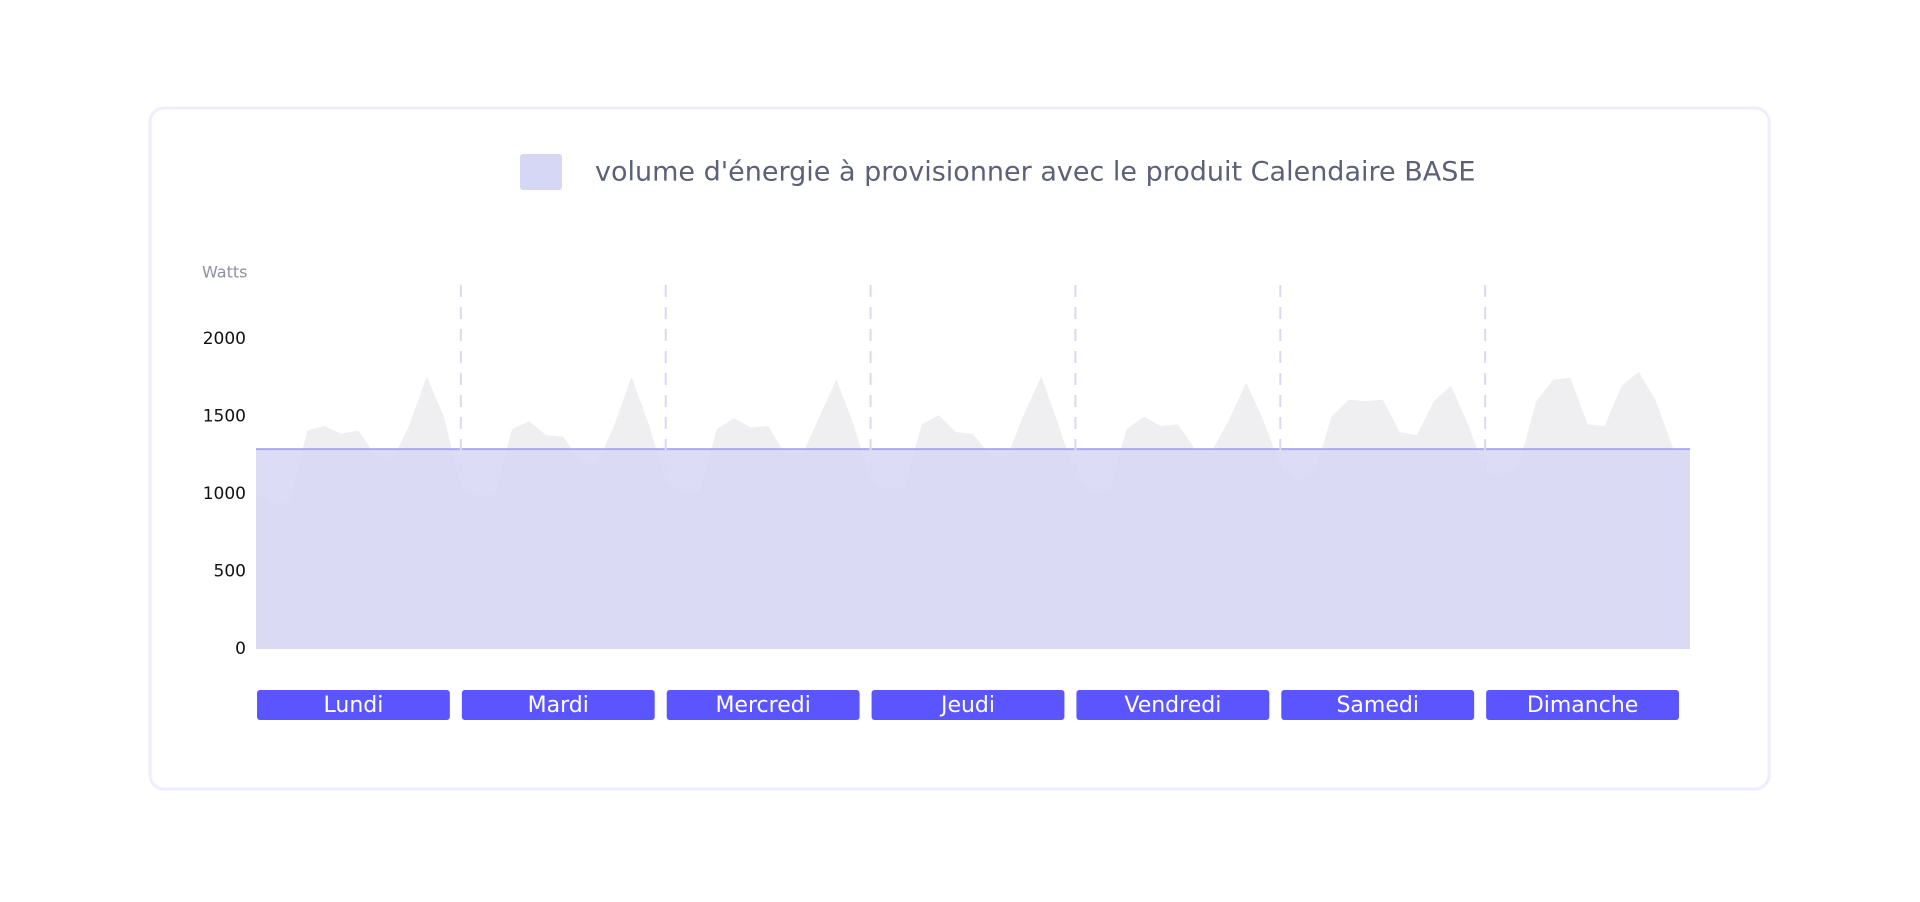 The width and height of the screenshot is (1920, 902). What do you see at coordinates (541, 172) in the screenshot?
I see `legend-swatch` at bounding box center [541, 172].